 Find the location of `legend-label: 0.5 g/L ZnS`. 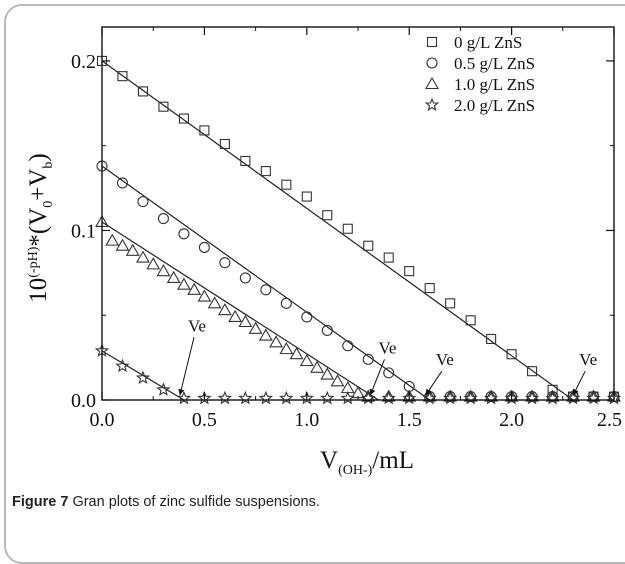

legend-label: 0.5 g/L ZnS is located at coordinates (494, 63).